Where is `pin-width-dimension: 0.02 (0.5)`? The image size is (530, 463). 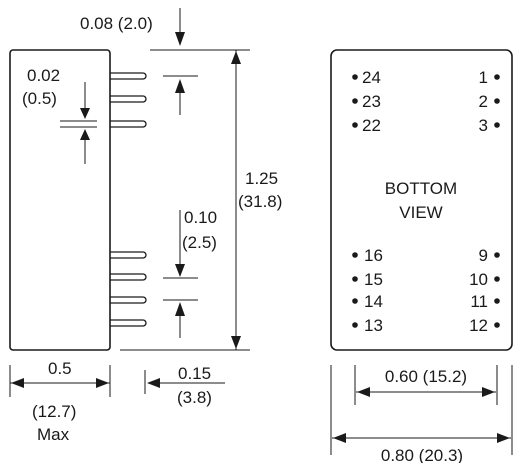
pin-width-dimension: 0.02 (0.5) is located at coordinates (59, 115).